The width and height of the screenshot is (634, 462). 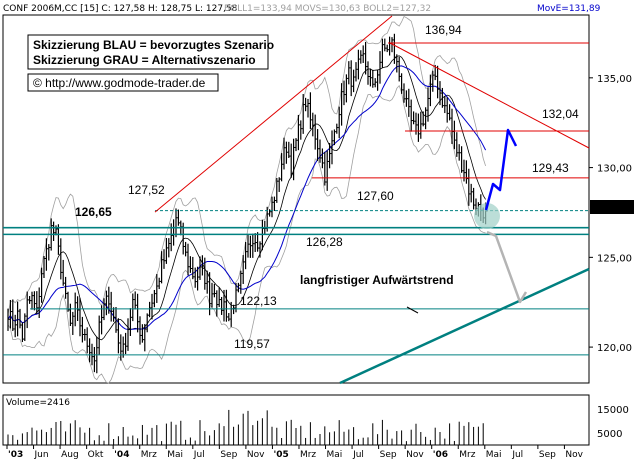 I want to click on level-label-126-28: 126,28, so click(x=324, y=242).